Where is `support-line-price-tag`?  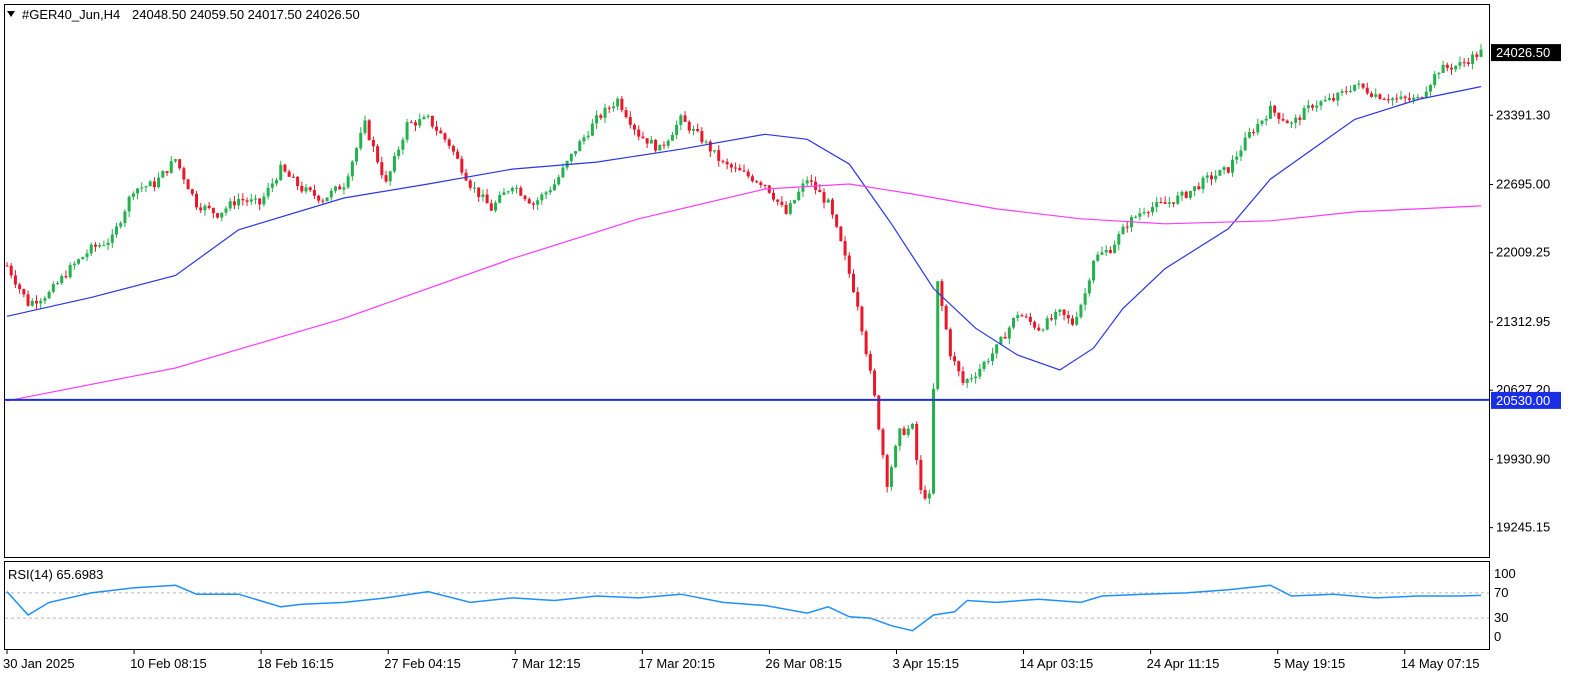 support-line-price-tag is located at coordinates (1526, 400).